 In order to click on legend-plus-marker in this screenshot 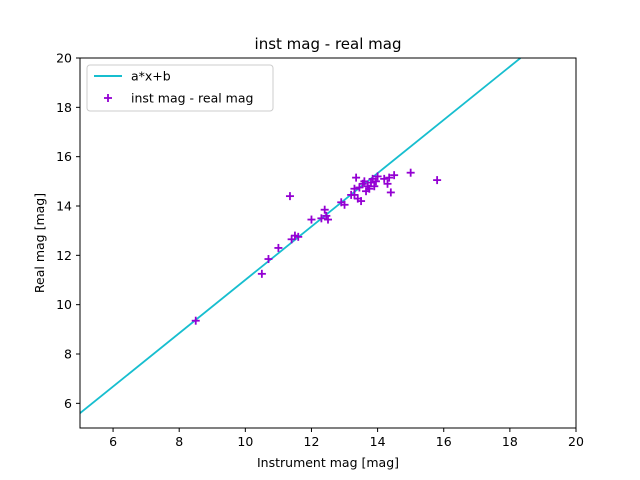, I will do `click(108, 98)`.